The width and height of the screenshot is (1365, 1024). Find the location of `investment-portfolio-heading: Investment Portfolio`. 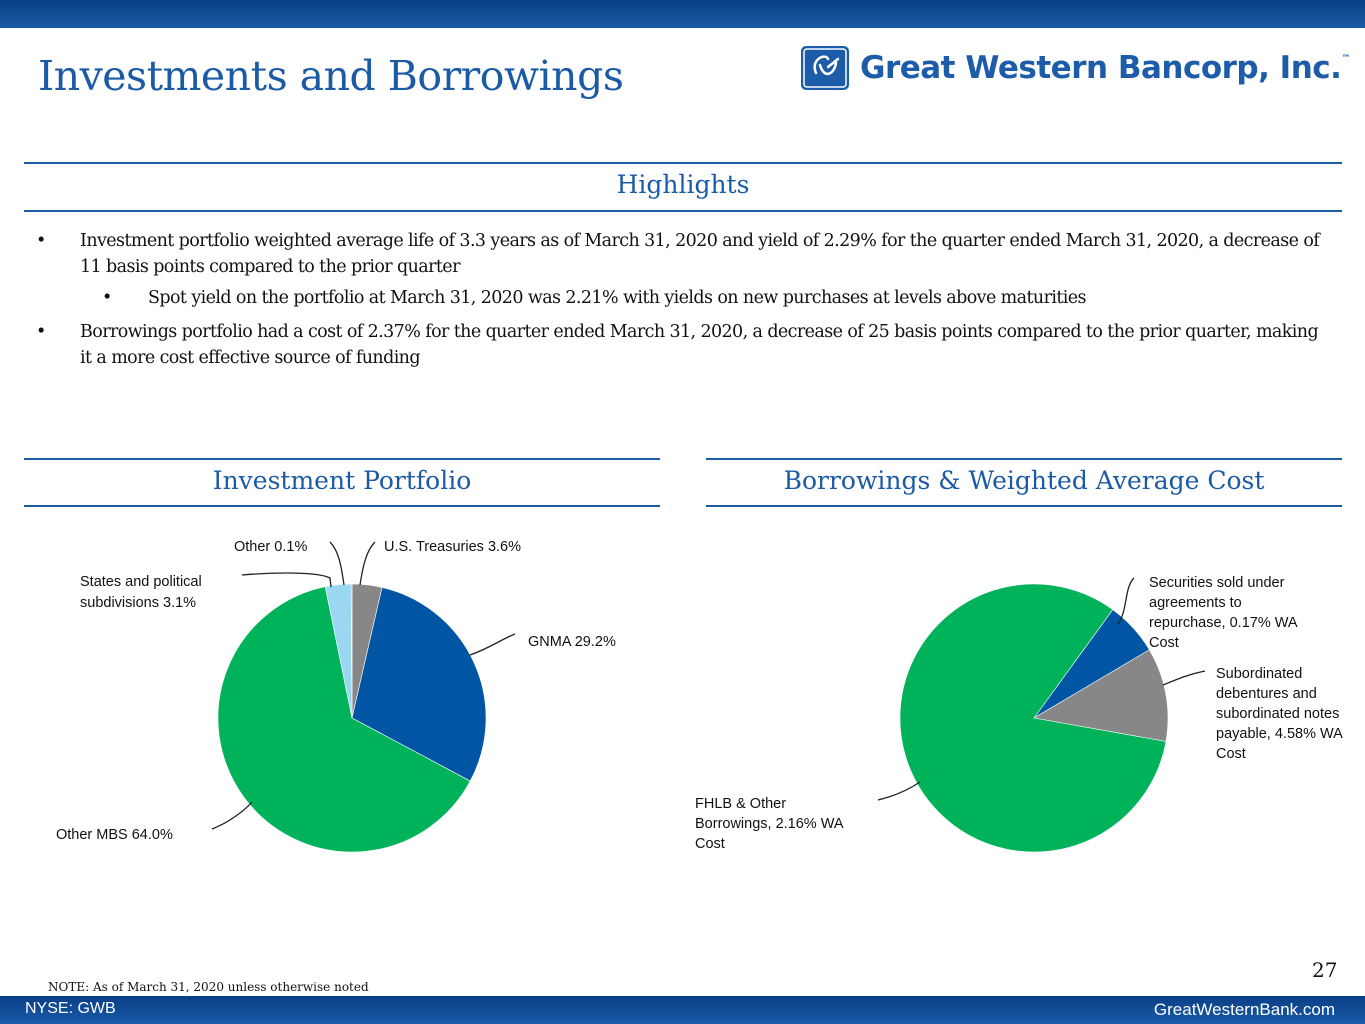

investment-portfolio-heading: Investment Portfolio is located at coordinates (342, 480).